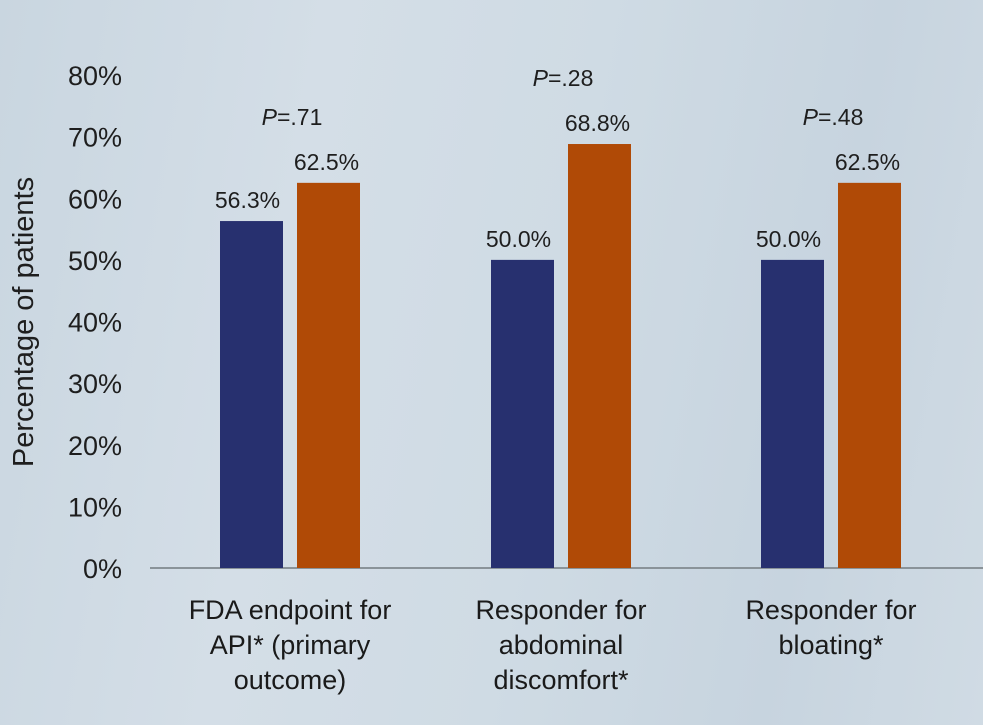  I want to click on p-value-label: P=.71, so click(292, 117).